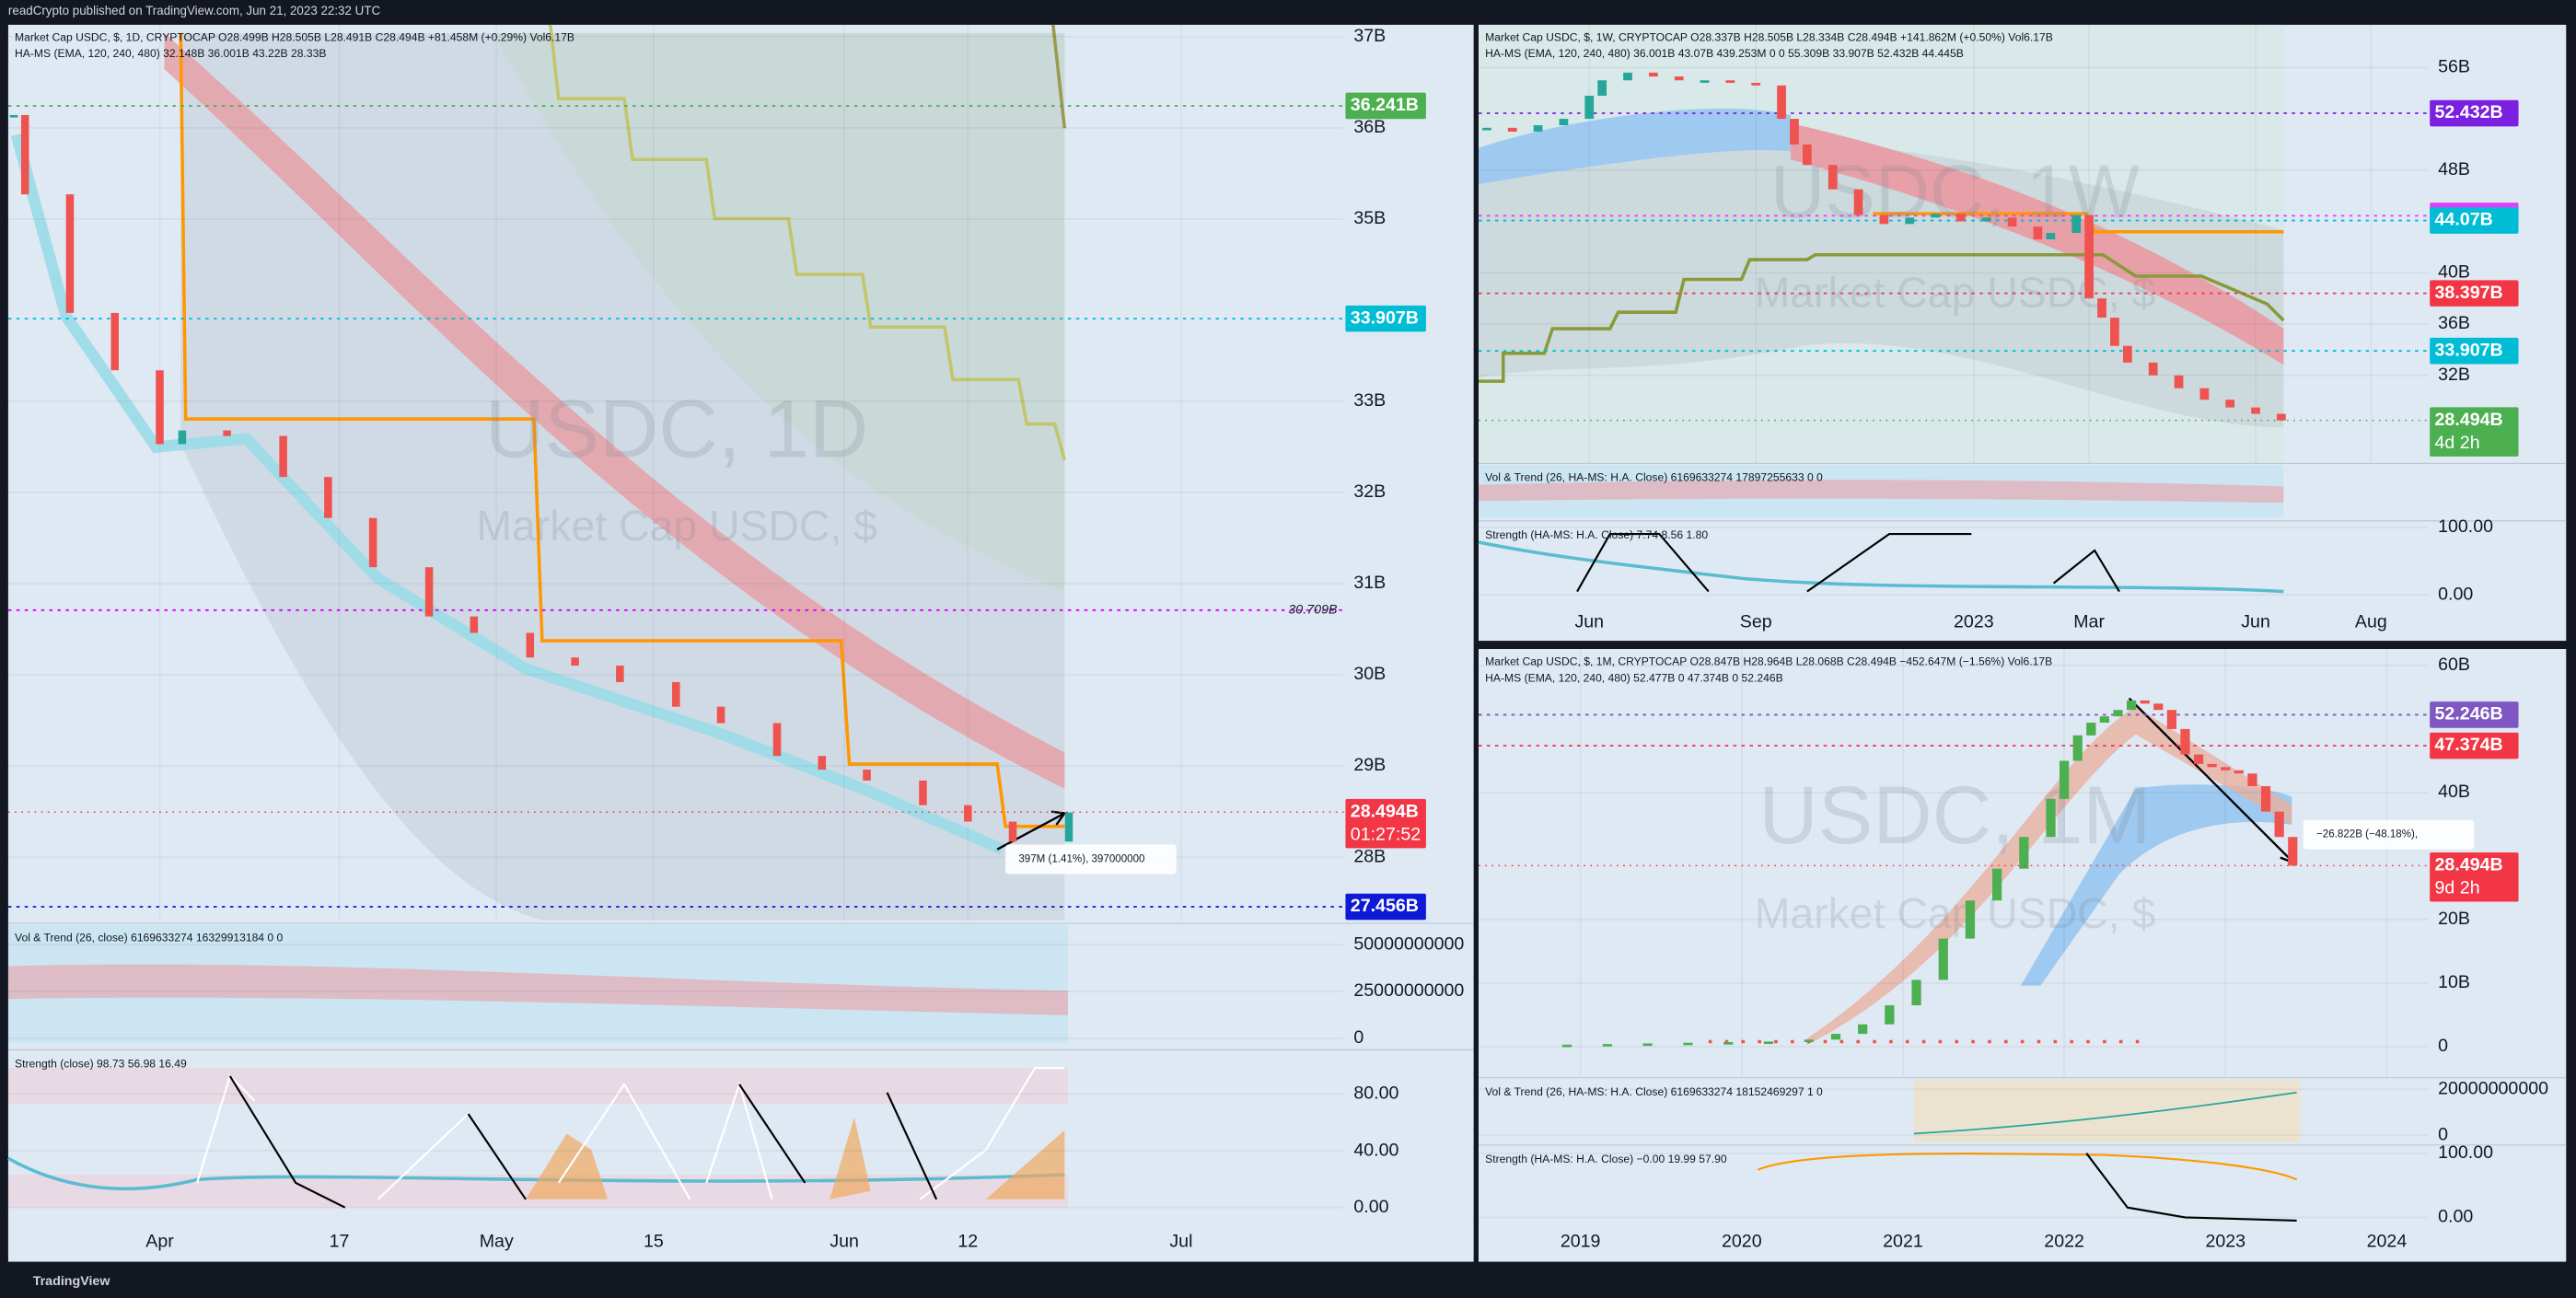  I want to click on x-tick-label: 12, so click(967, 1241).